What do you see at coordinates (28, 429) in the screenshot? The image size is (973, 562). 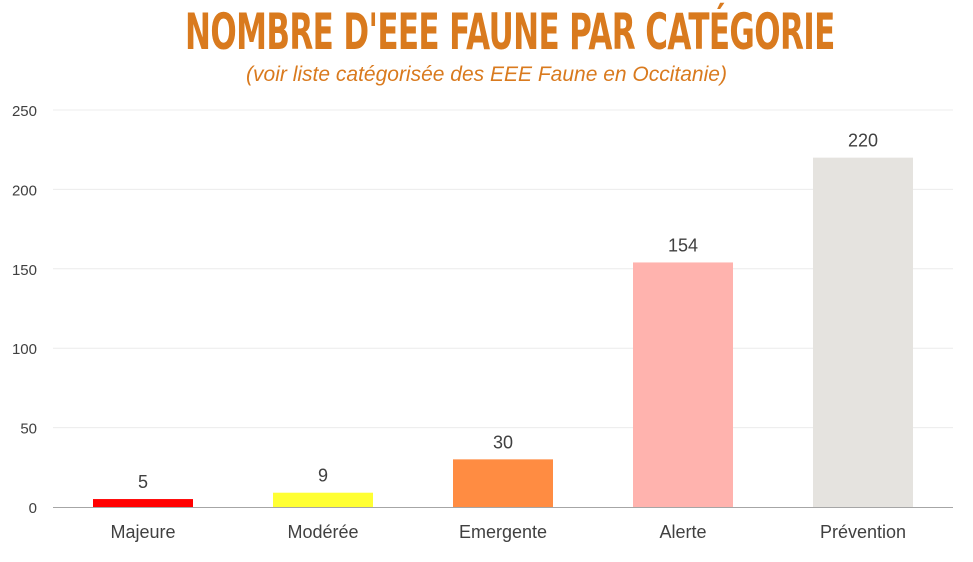 I see `y-tick-label: 50` at bounding box center [28, 429].